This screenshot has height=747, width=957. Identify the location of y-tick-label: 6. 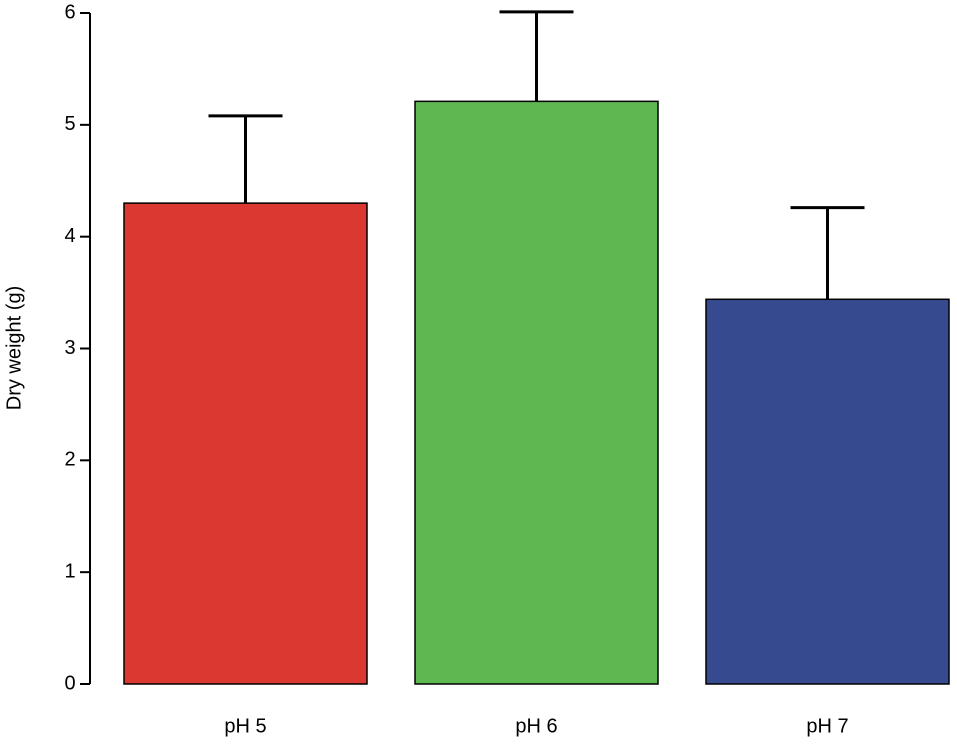
(69, 12).